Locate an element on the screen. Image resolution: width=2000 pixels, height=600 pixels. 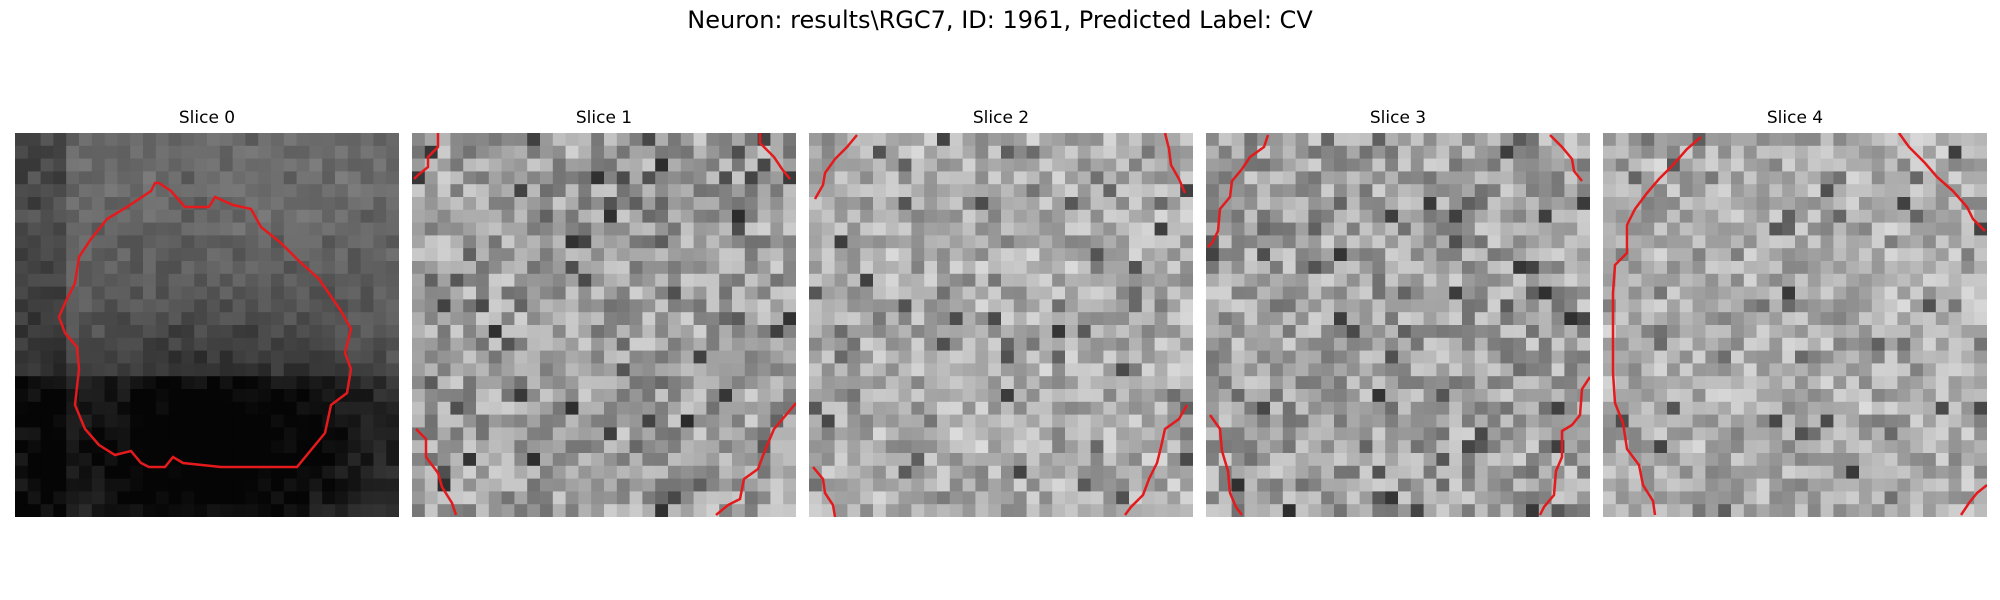
panel-title-slice-4: Slice 4 is located at coordinates (1795, 118).